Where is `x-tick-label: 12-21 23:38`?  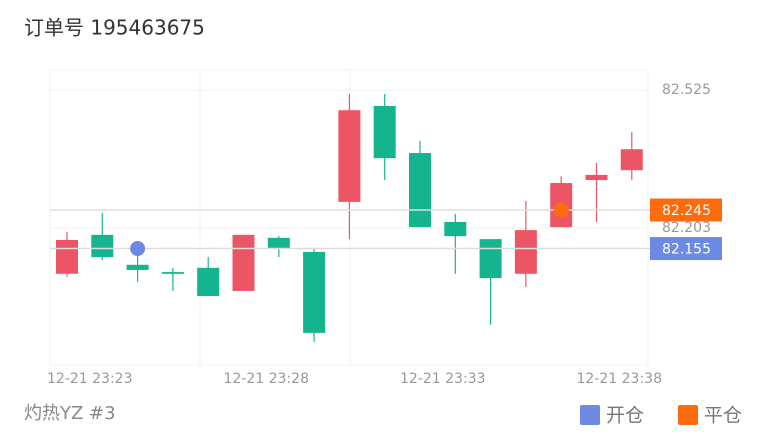 x-tick-label: 12-21 23:38 is located at coordinates (619, 379).